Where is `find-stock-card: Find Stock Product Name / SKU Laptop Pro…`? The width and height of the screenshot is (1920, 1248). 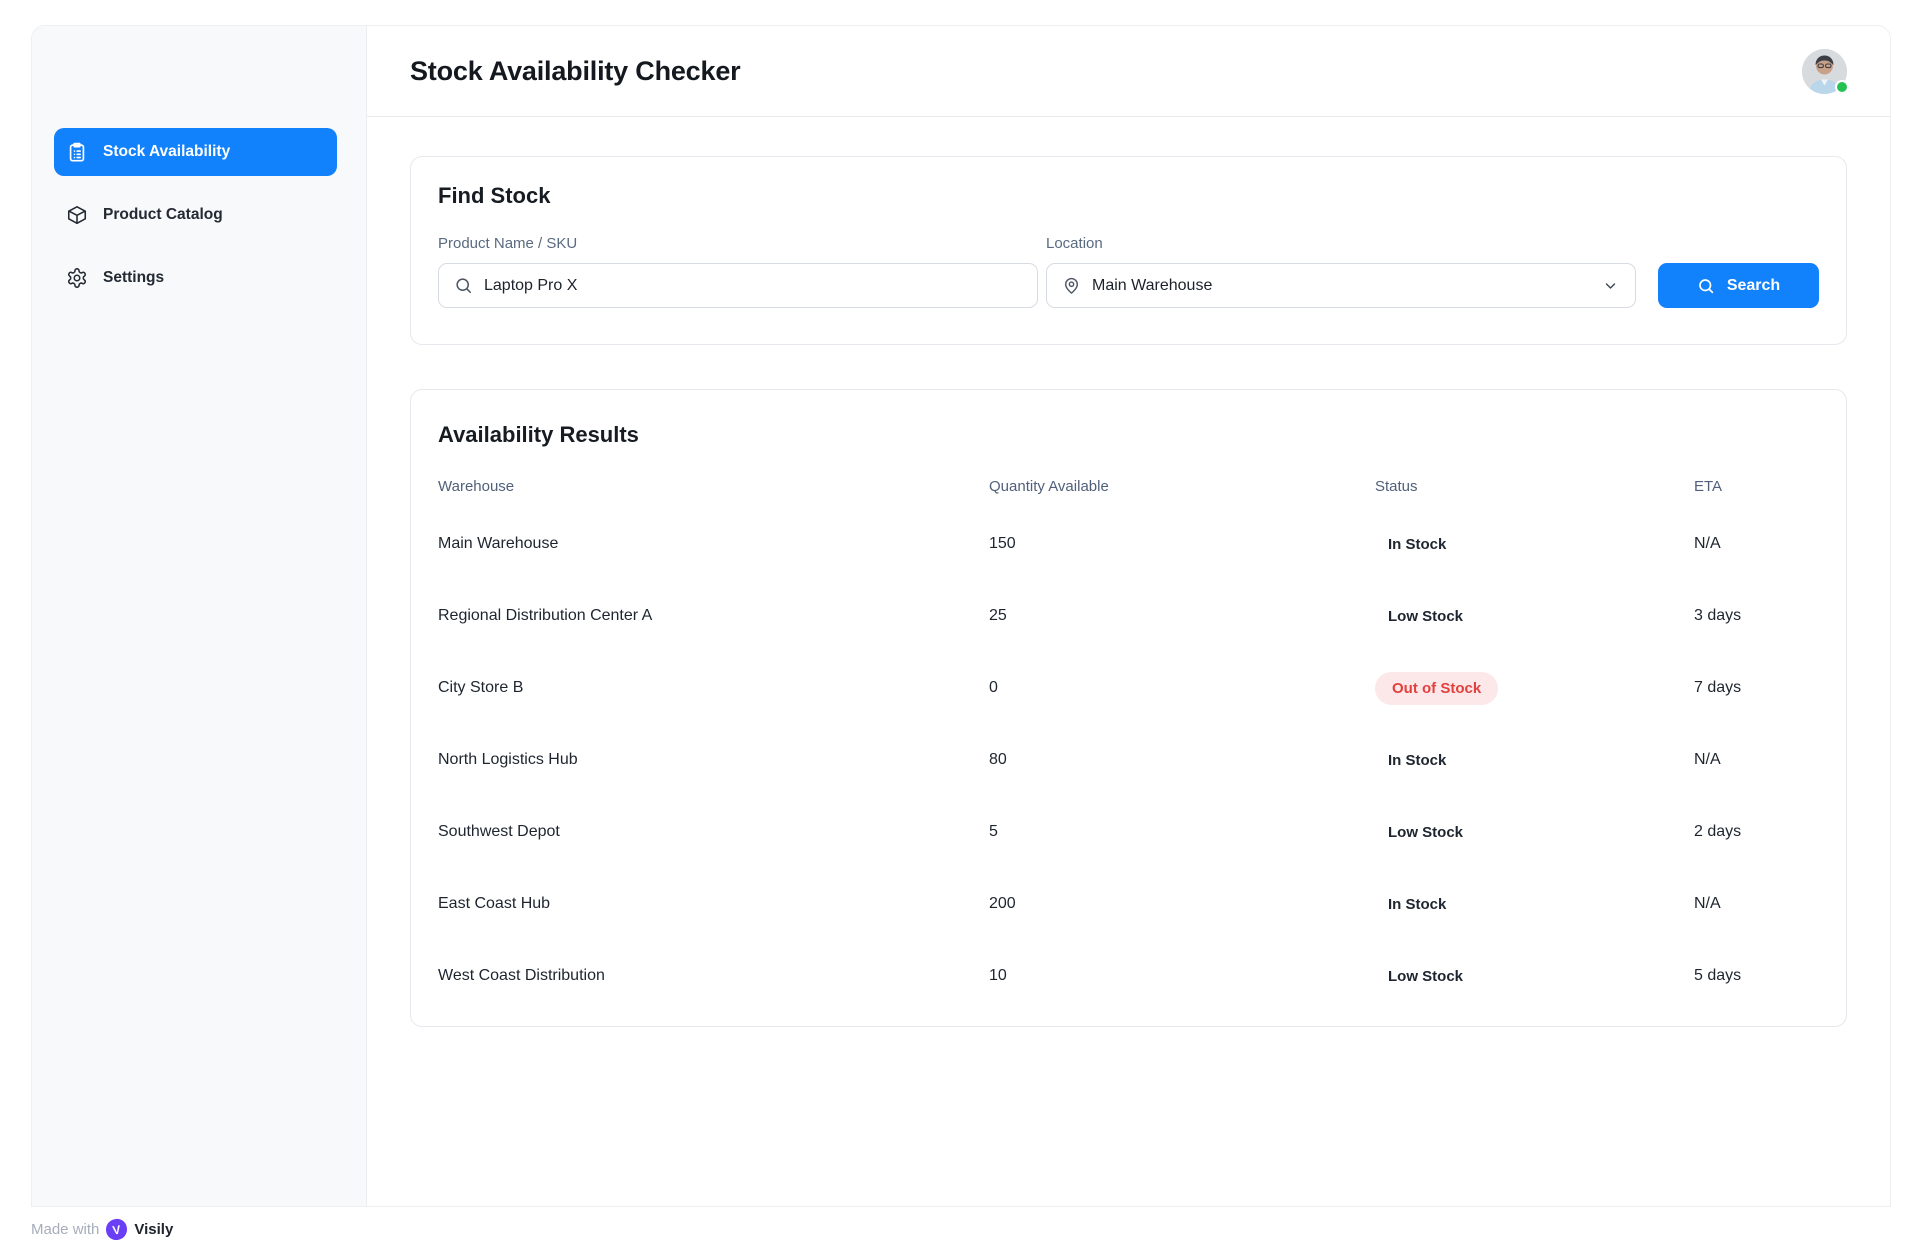 find-stock-card: Find Stock Product Name / SKU Laptop Pro… is located at coordinates (1128, 250).